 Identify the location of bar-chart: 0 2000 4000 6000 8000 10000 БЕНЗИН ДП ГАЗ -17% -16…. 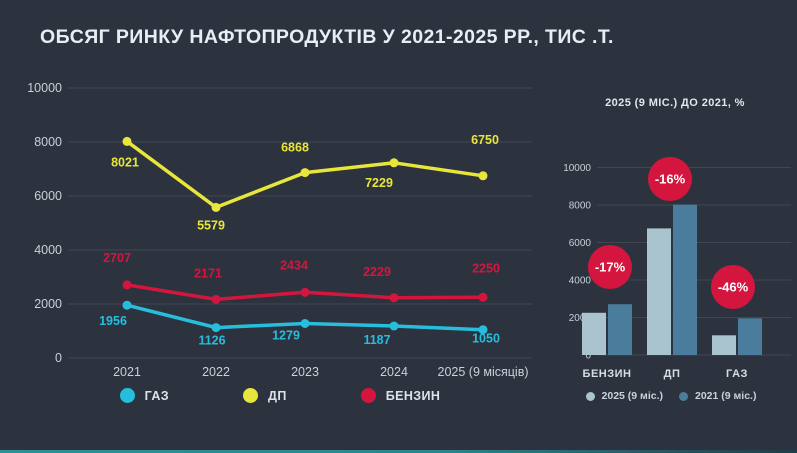
(677, 268).